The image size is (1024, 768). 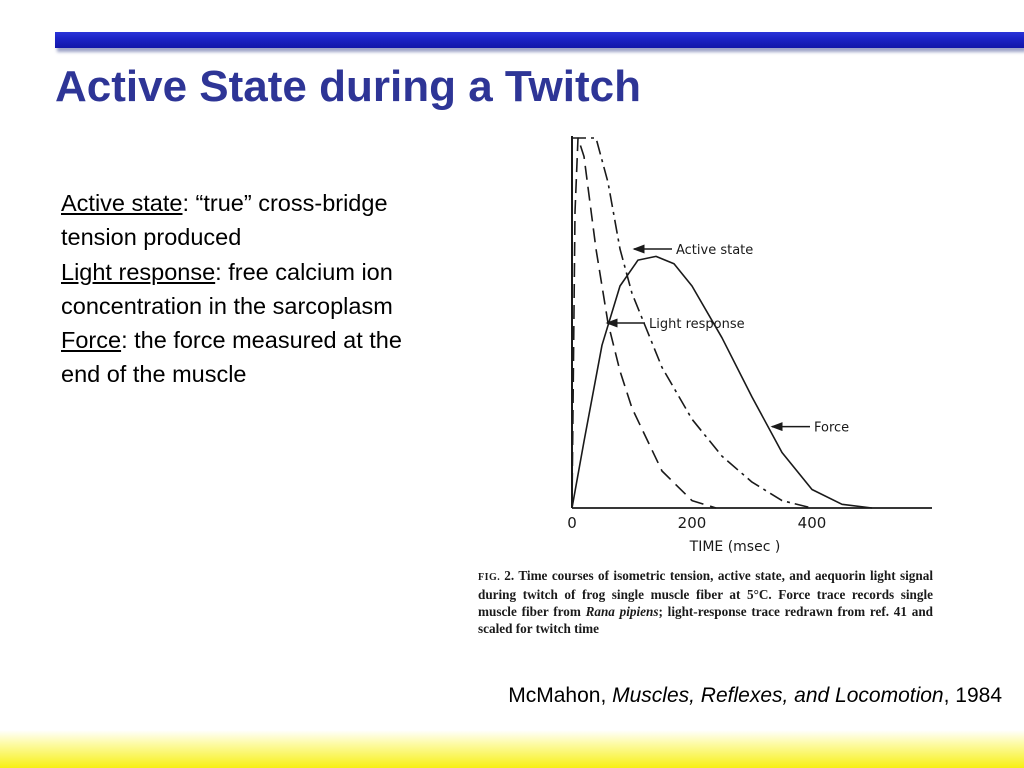 What do you see at coordinates (778, 695) in the screenshot?
I see `citation-book: Muscles, Reflexes, and Locomotion` at bounding box center [778, 695].